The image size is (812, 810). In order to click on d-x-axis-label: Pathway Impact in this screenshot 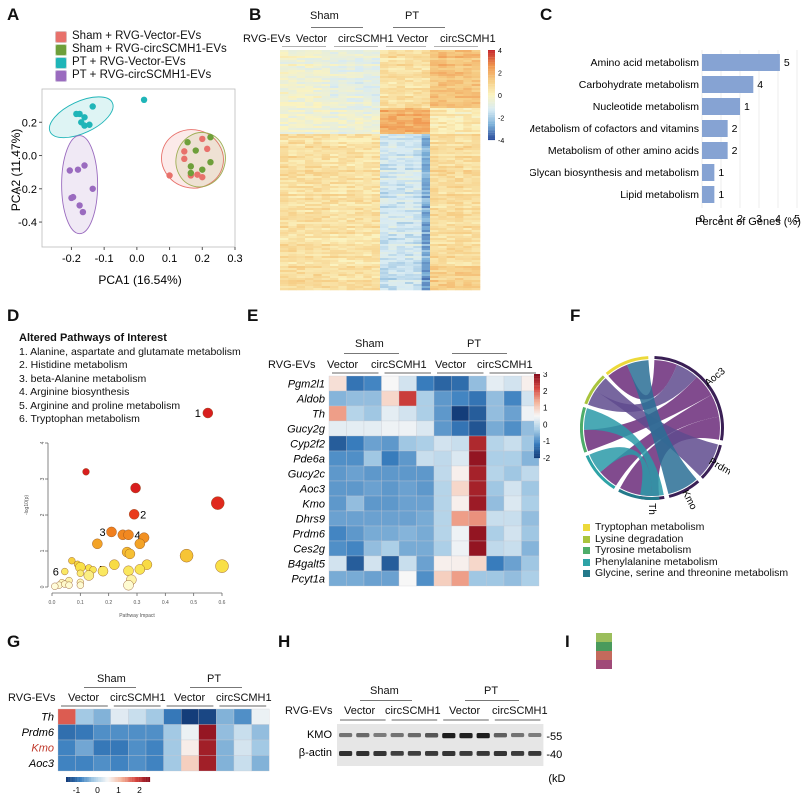, I will do `click(137, 616)`.